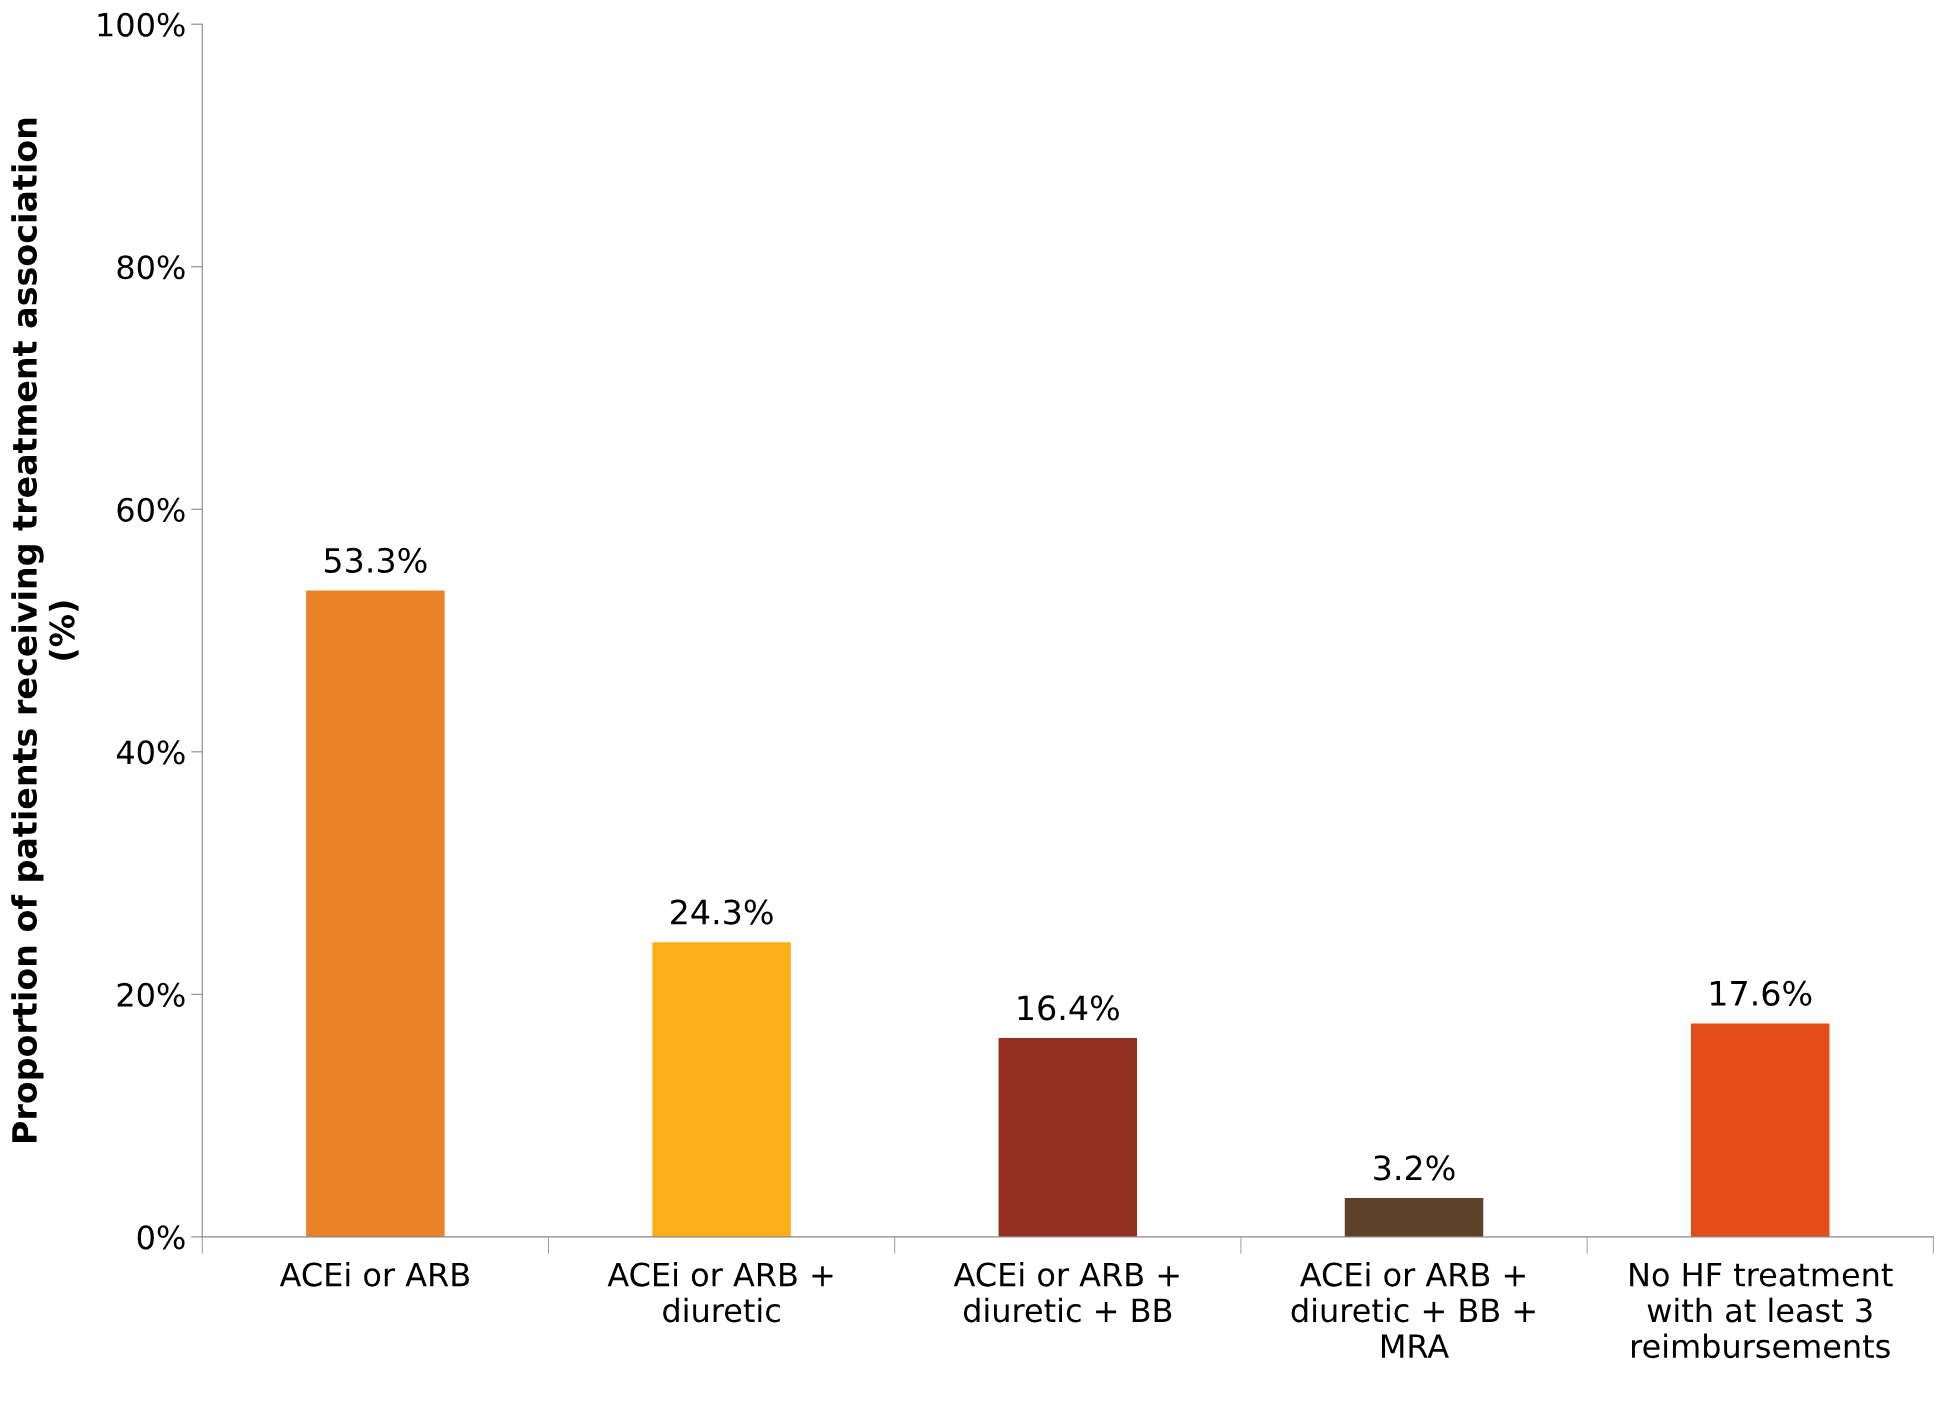 The height and width of the screenshot is (1425, 1945). What do you see at coordinates (374, 1274) in the screenshot?
I see `x-tick-label: ACEi or ARB` at bounding box center [374, 1274].